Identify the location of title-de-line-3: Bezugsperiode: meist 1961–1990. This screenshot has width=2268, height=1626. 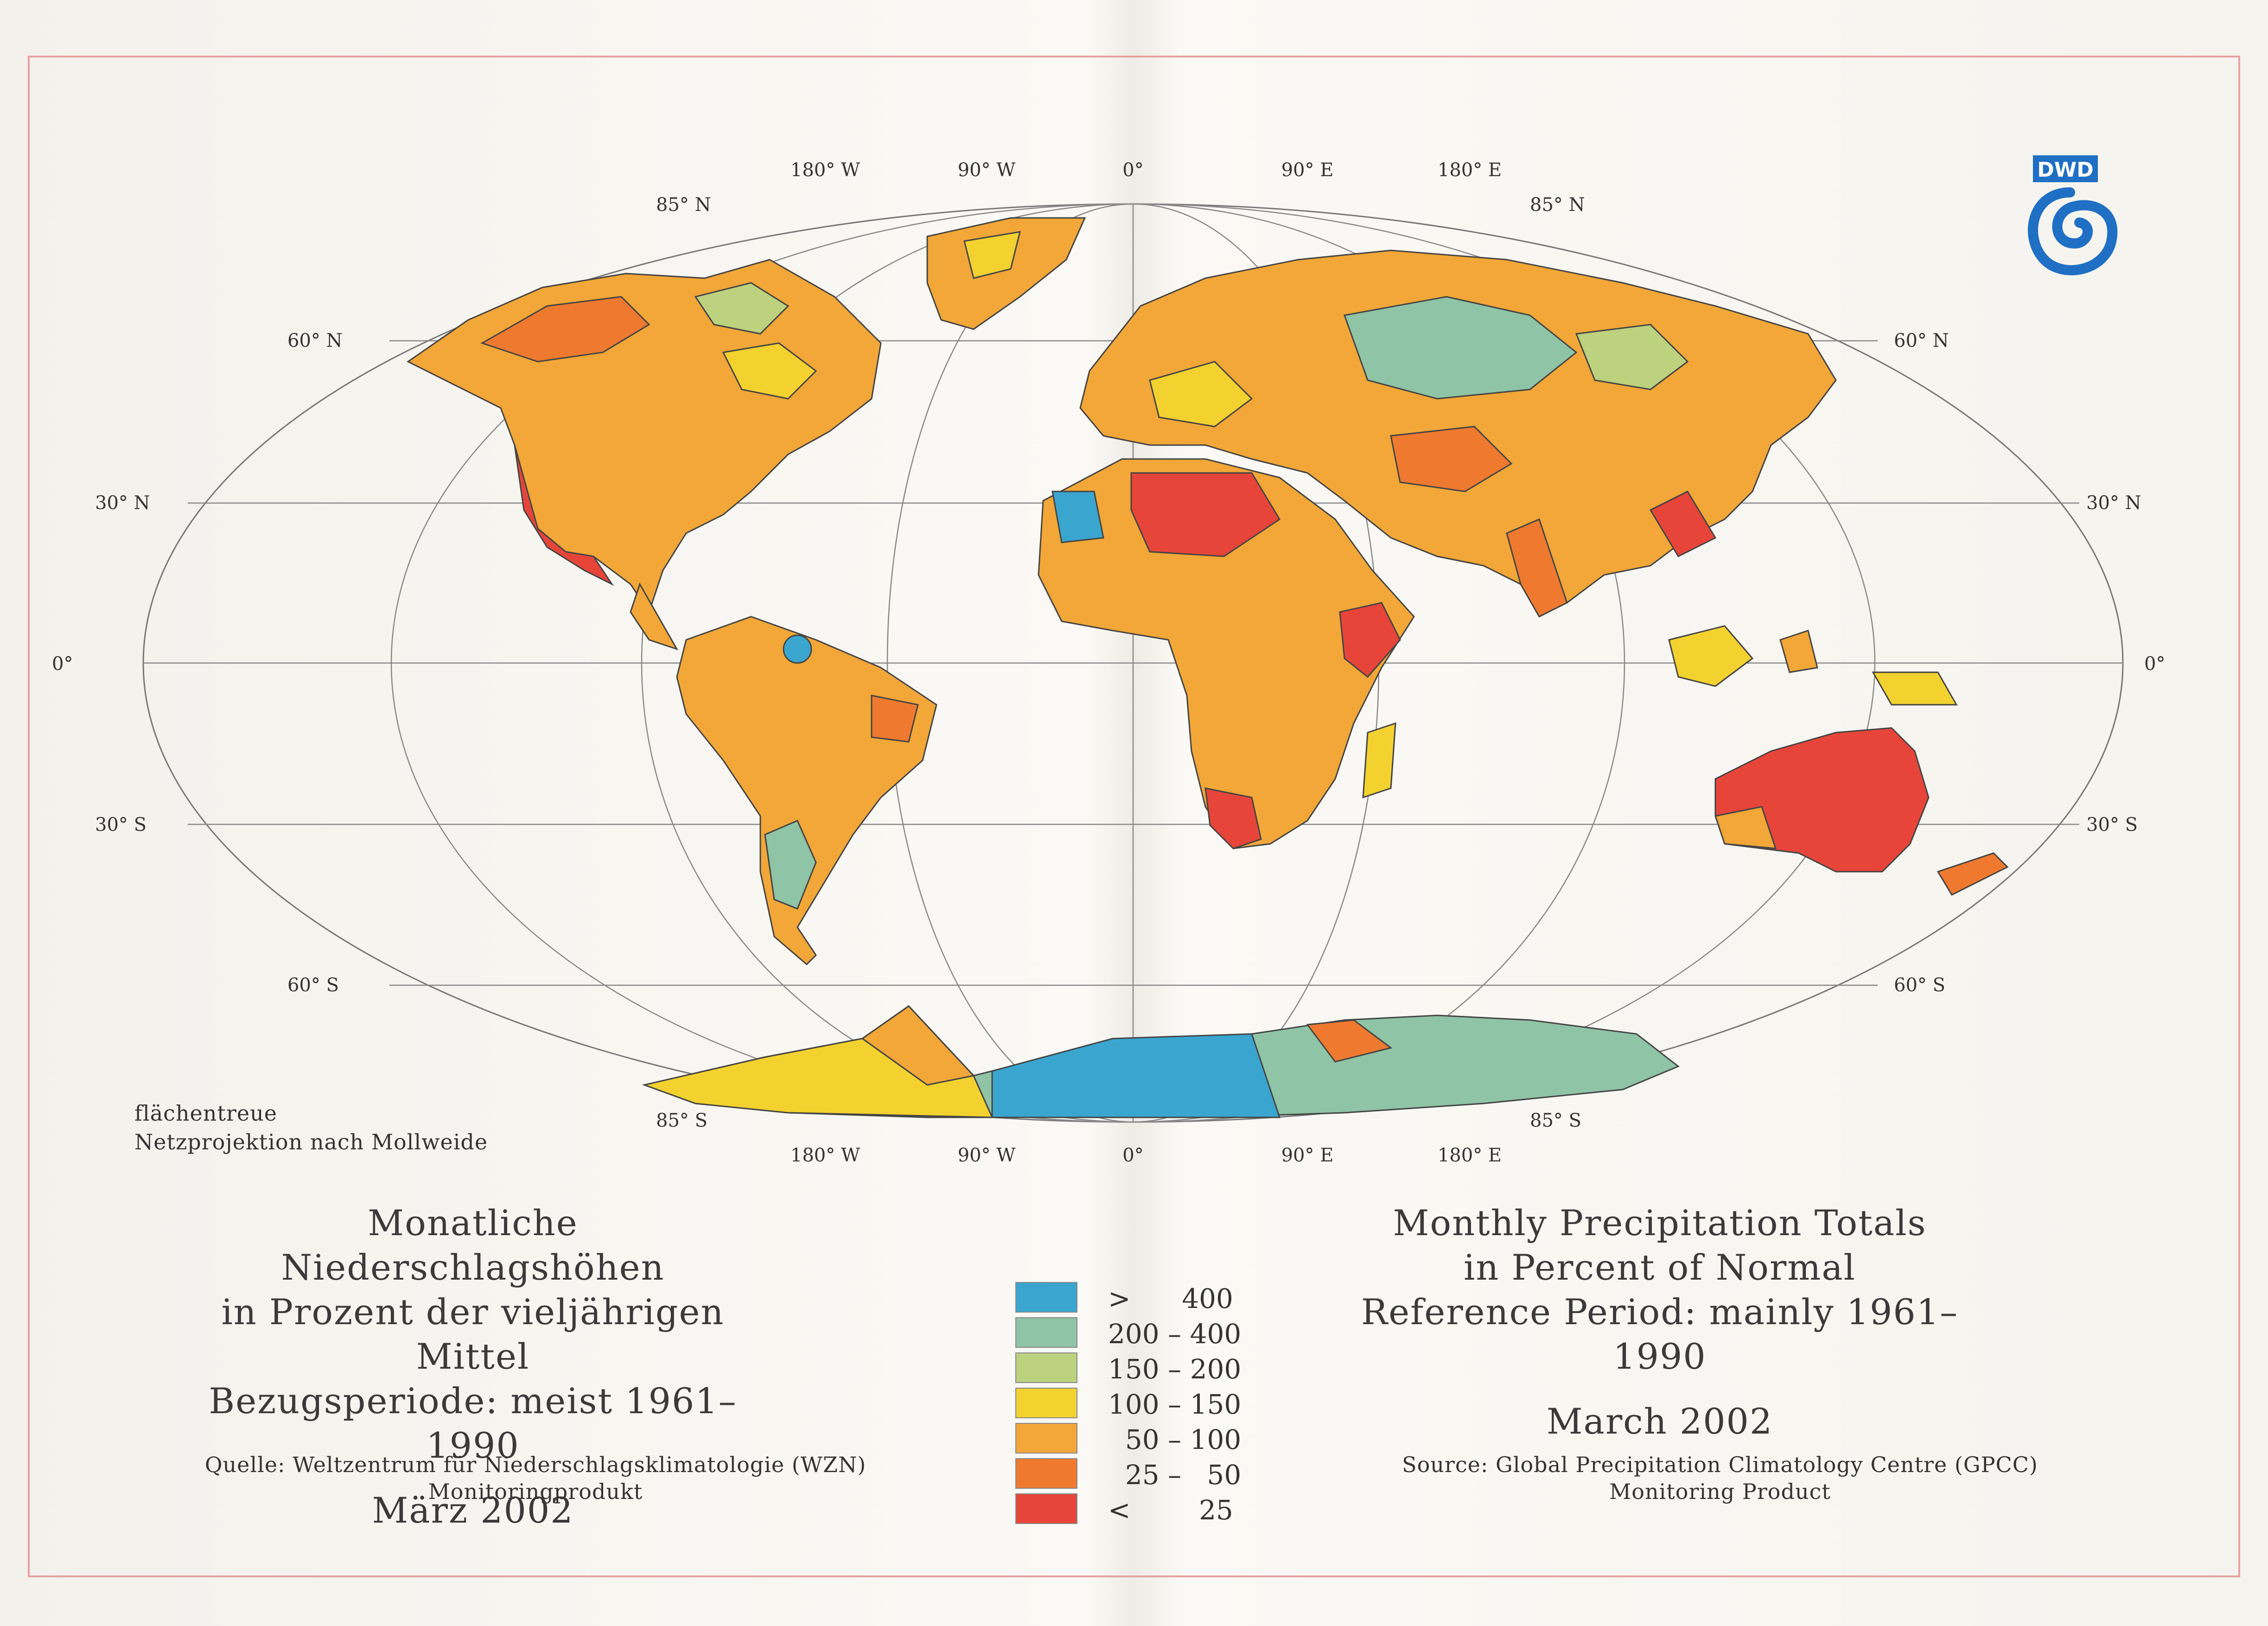
(473, 1423).